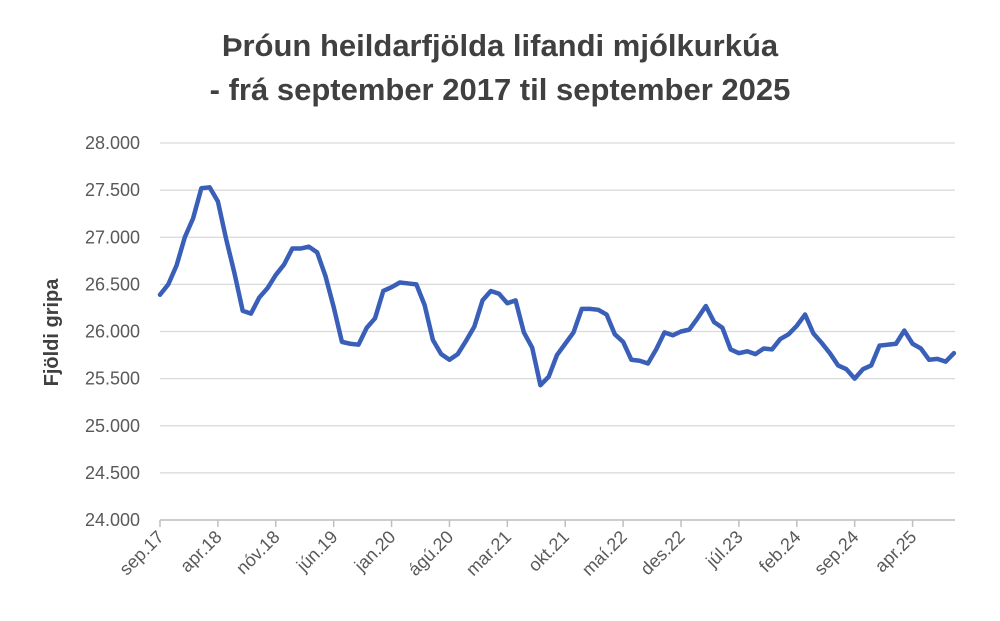 The image size is (1000, 621). I want to click on chart-title-line-1: Þróun heildarfjölda lifandi mjólkurkúa, so click(500, 45).